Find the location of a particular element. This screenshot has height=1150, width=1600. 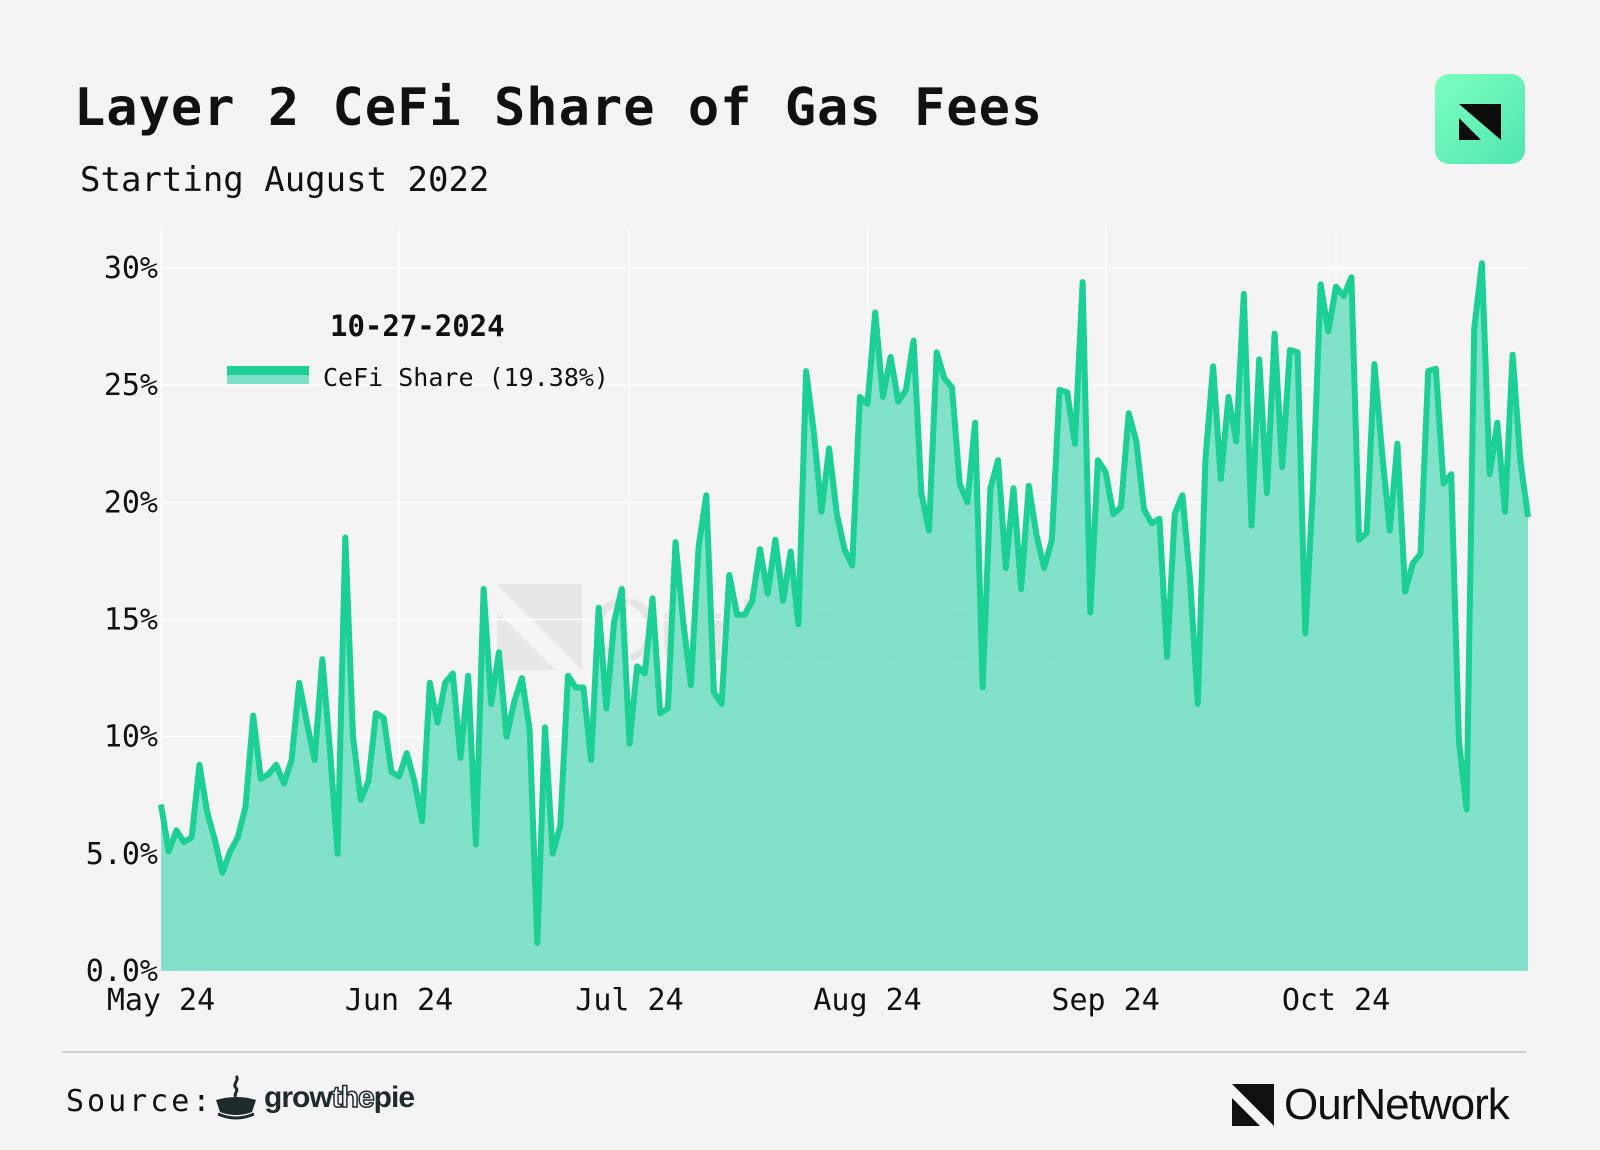

source-label: Source: is located at coordinates (140, 1101).